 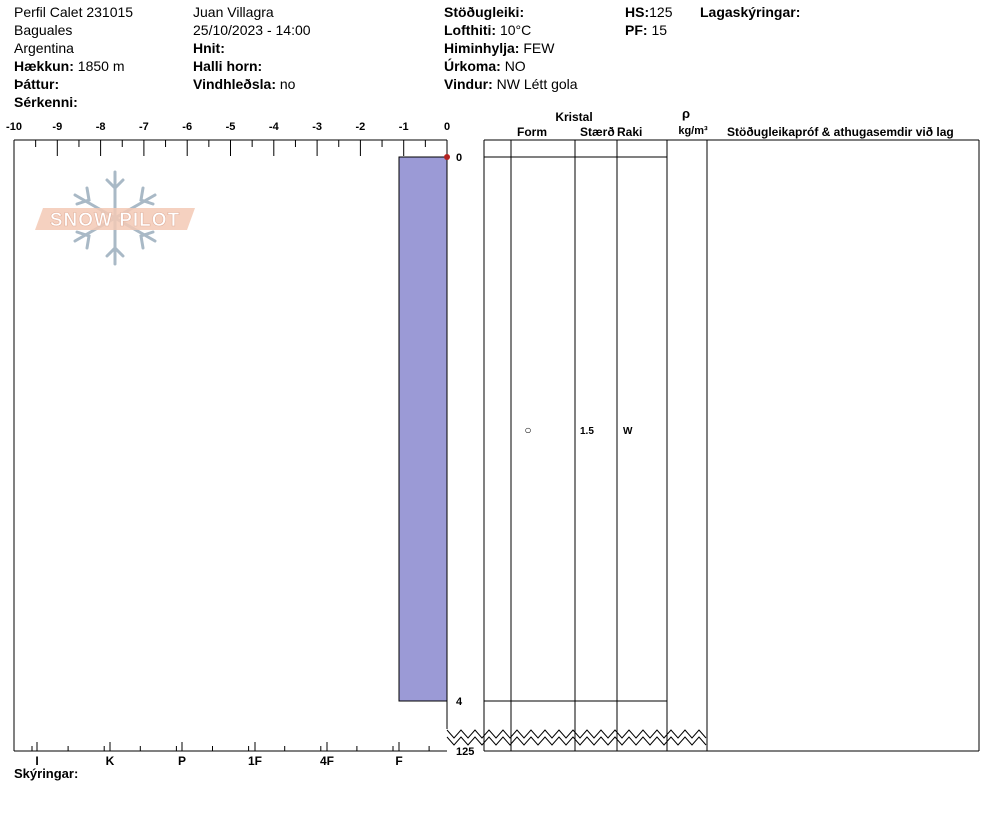 What do you see at coordinates (57, 127) in the screenshot?
I see `temp-tick-label: -9` at bounding box center [57, 127].